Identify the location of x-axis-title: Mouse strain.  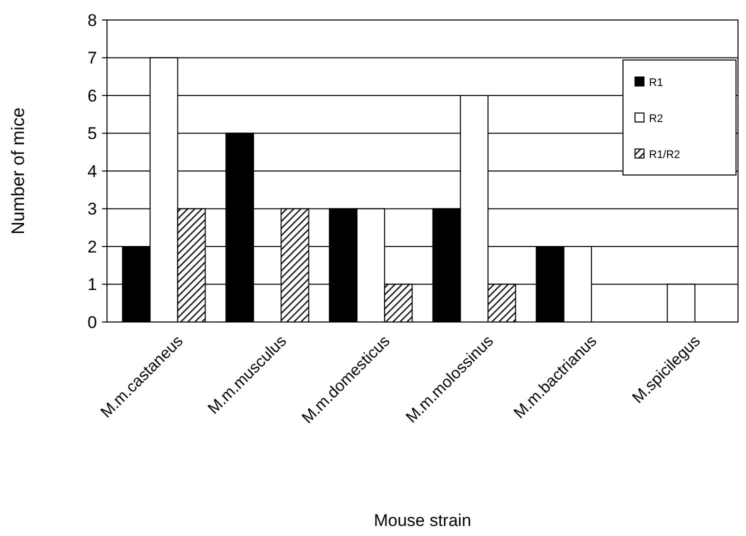
(423, 520).